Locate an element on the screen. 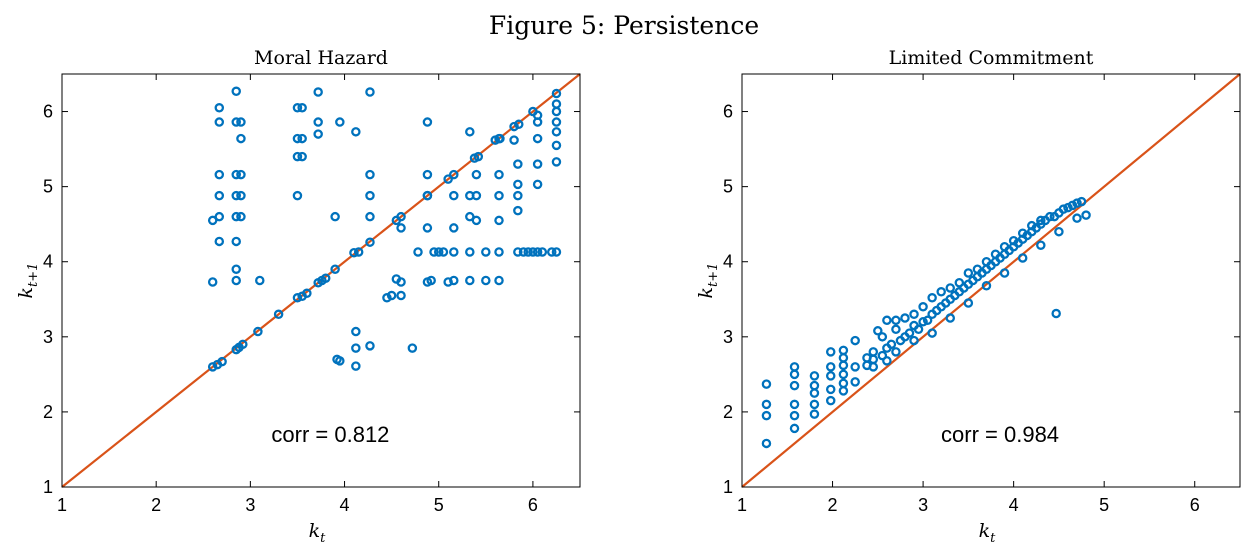  panel-title: Moral Hazard is located at coordinates (321, 58).